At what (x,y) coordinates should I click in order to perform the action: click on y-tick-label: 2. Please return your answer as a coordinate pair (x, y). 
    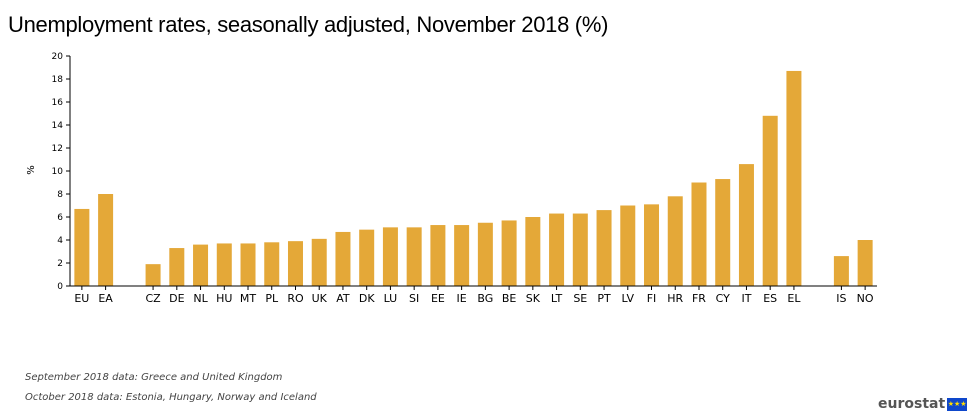
    Looking at the image, I should click on (60, 264).